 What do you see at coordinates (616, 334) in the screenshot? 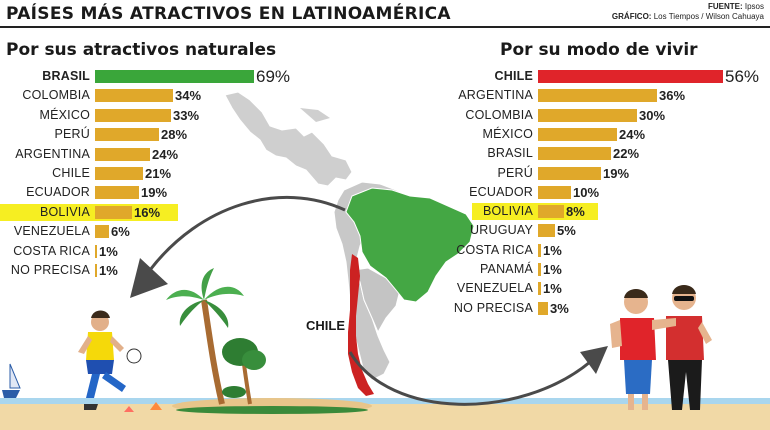
I see `friend-left-arm` at bounding box center [616, 334].